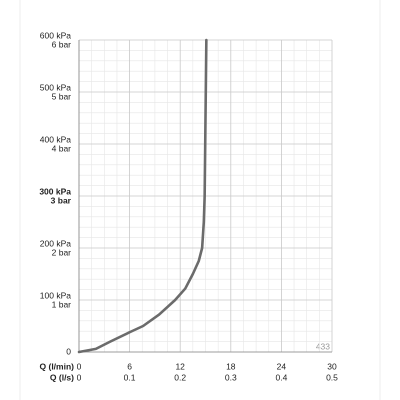 Image resolution: width=400 pixels, height=400 pixels. What do you see at coordinates (332, 366) in the screenshot?
I see `x-tick-label: 30` at bounding box center [332, 366].